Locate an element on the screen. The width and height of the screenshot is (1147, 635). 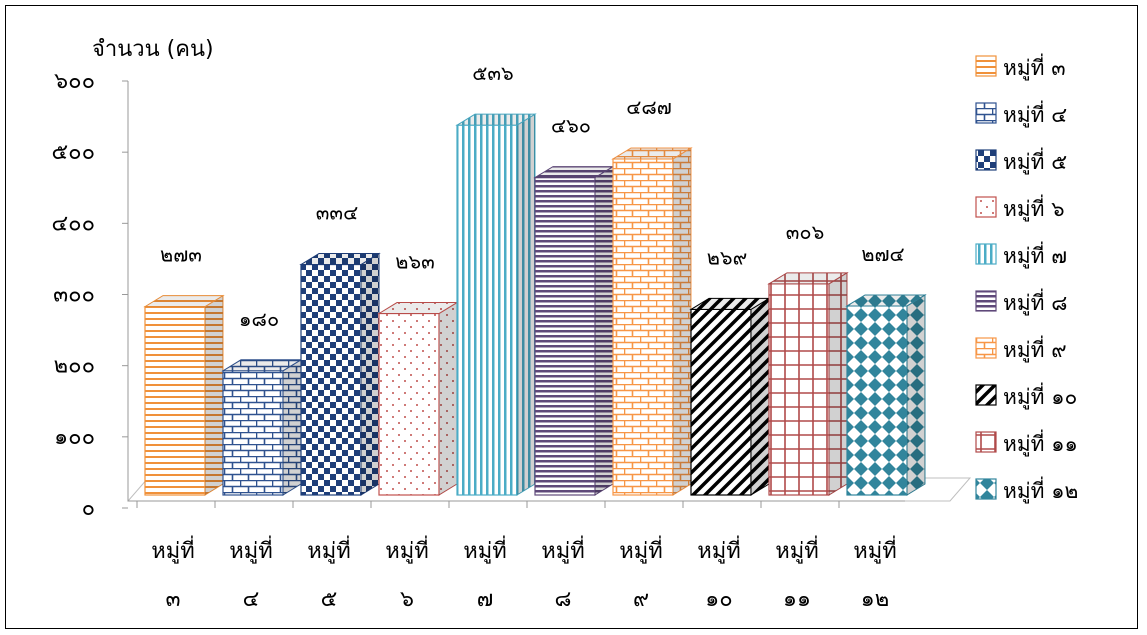
data-label: ๒๖๓ is located at coordinates (415, 262).